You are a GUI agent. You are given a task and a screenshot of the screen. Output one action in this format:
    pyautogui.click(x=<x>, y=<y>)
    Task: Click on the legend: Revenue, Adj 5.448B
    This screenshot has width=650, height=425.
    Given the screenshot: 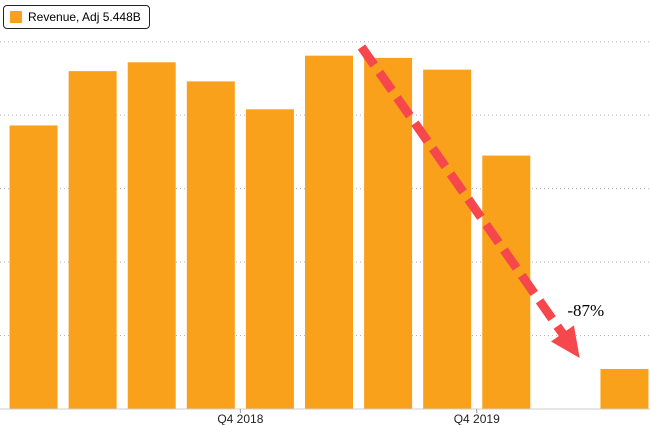 What is the action you would take?
    pyautogui.click(x=76, y=17)
    